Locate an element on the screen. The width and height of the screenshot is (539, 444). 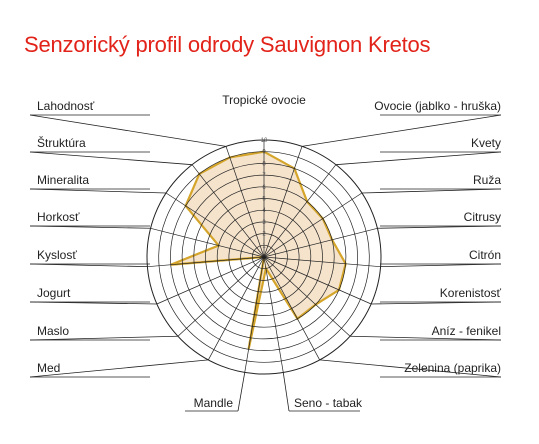
axis-label: Kvety is located at coordinates (486, 143).